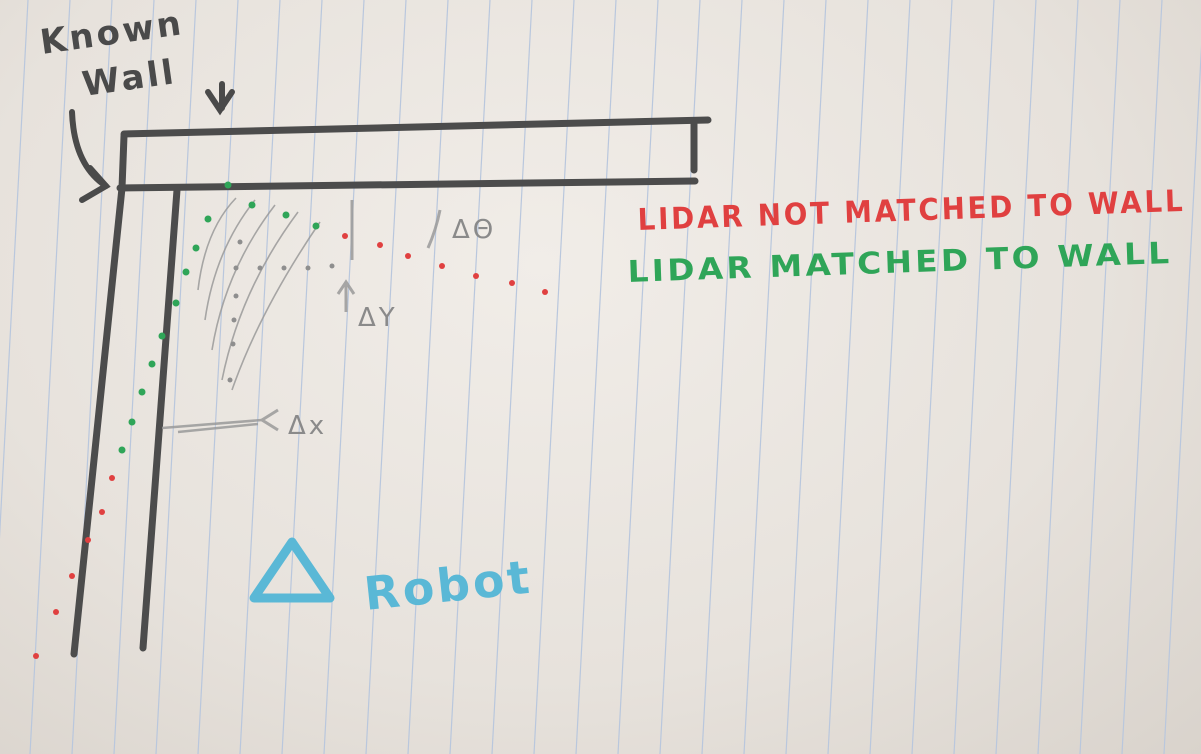 The image size is (1201, 754). Describe the element at coordinates (220, 102) in the screenshot. I see `down-arrow-head-icon` at that location.